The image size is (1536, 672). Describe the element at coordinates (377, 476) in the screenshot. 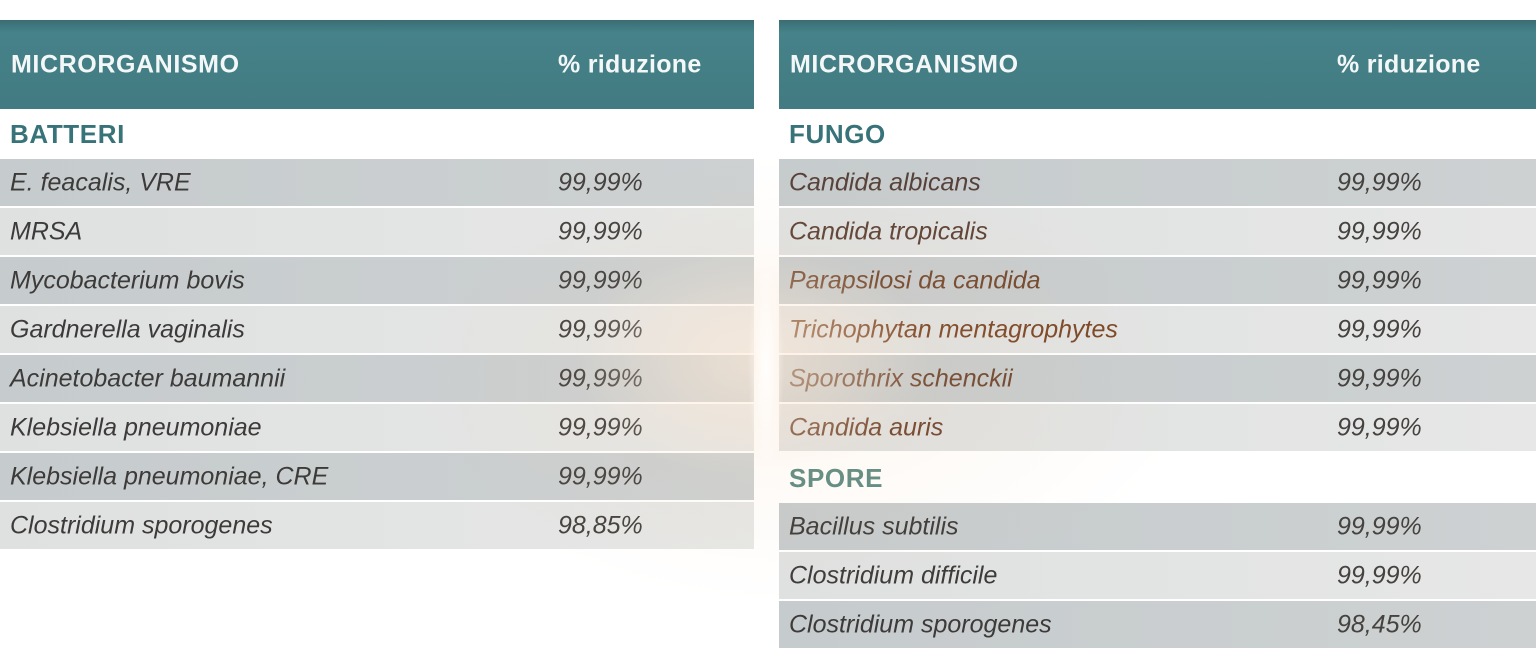

I see `table-row: Klebsiella pneumoniae, CRE 99,99%` at that location.